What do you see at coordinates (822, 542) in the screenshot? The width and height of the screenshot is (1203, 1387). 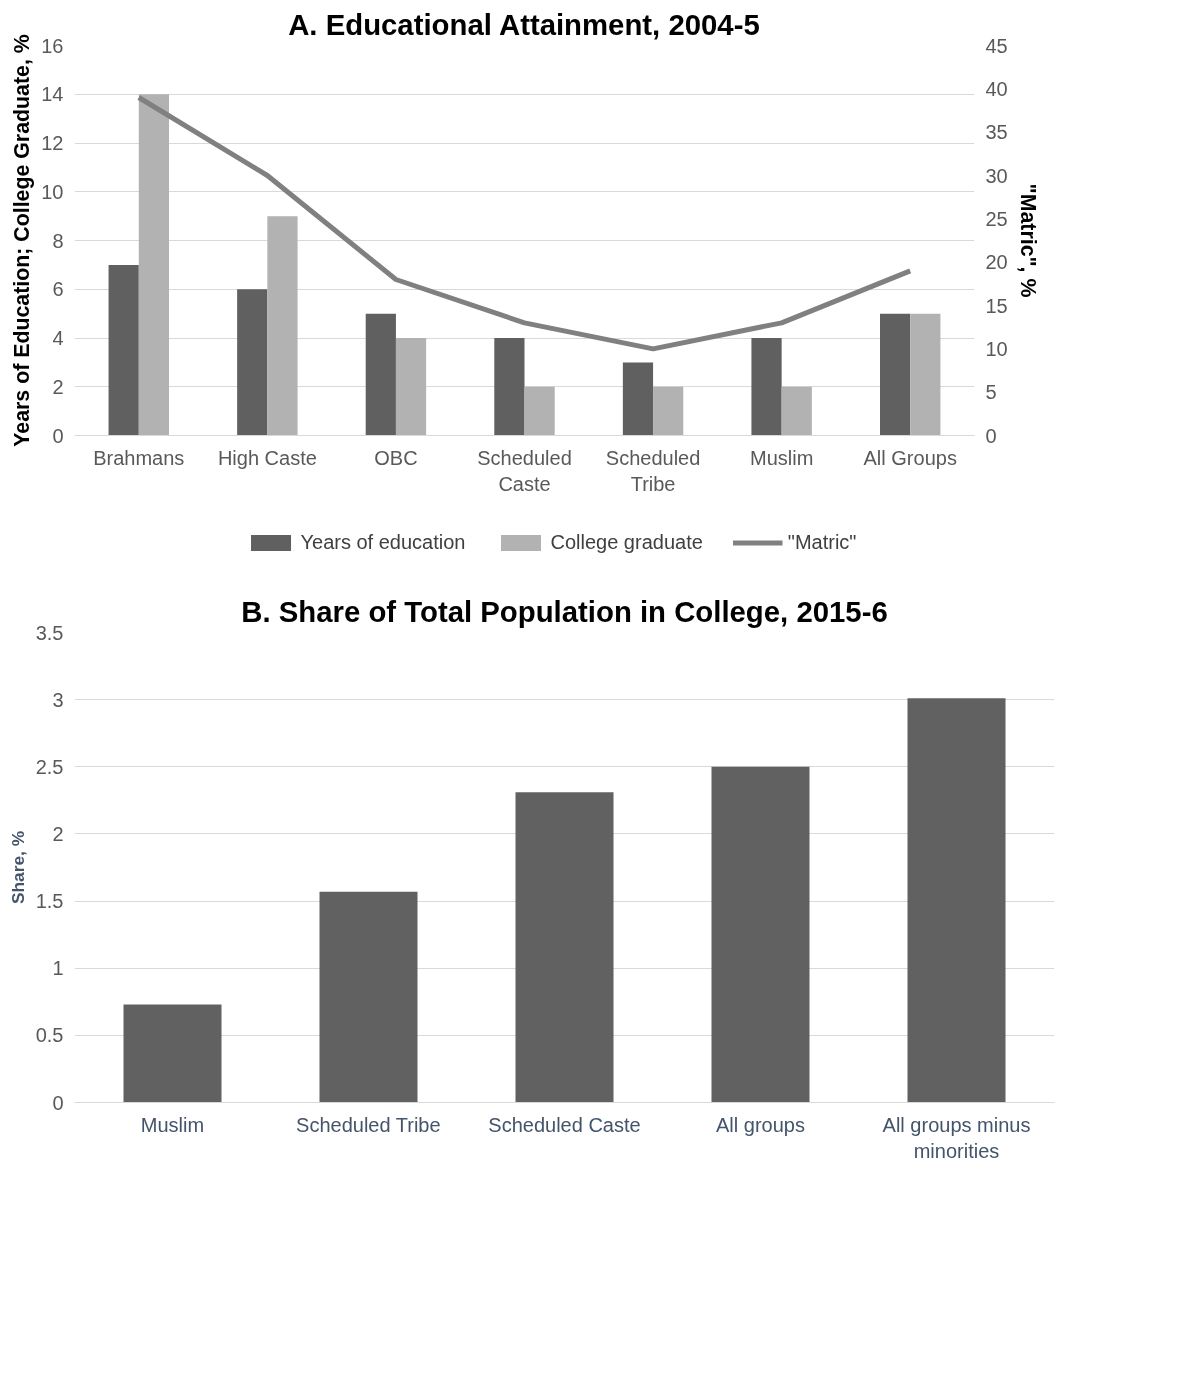 I see `legend-label: "Matric"` at bounding box center [822, 542].